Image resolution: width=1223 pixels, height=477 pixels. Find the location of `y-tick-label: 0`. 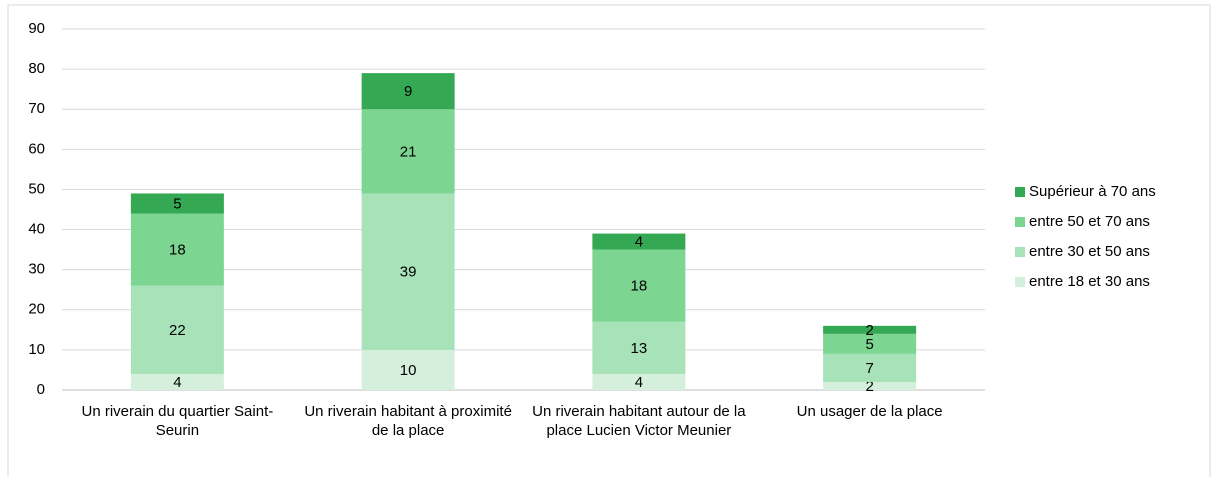

y-tick-label: 0 is located at coordinates (41, 389).